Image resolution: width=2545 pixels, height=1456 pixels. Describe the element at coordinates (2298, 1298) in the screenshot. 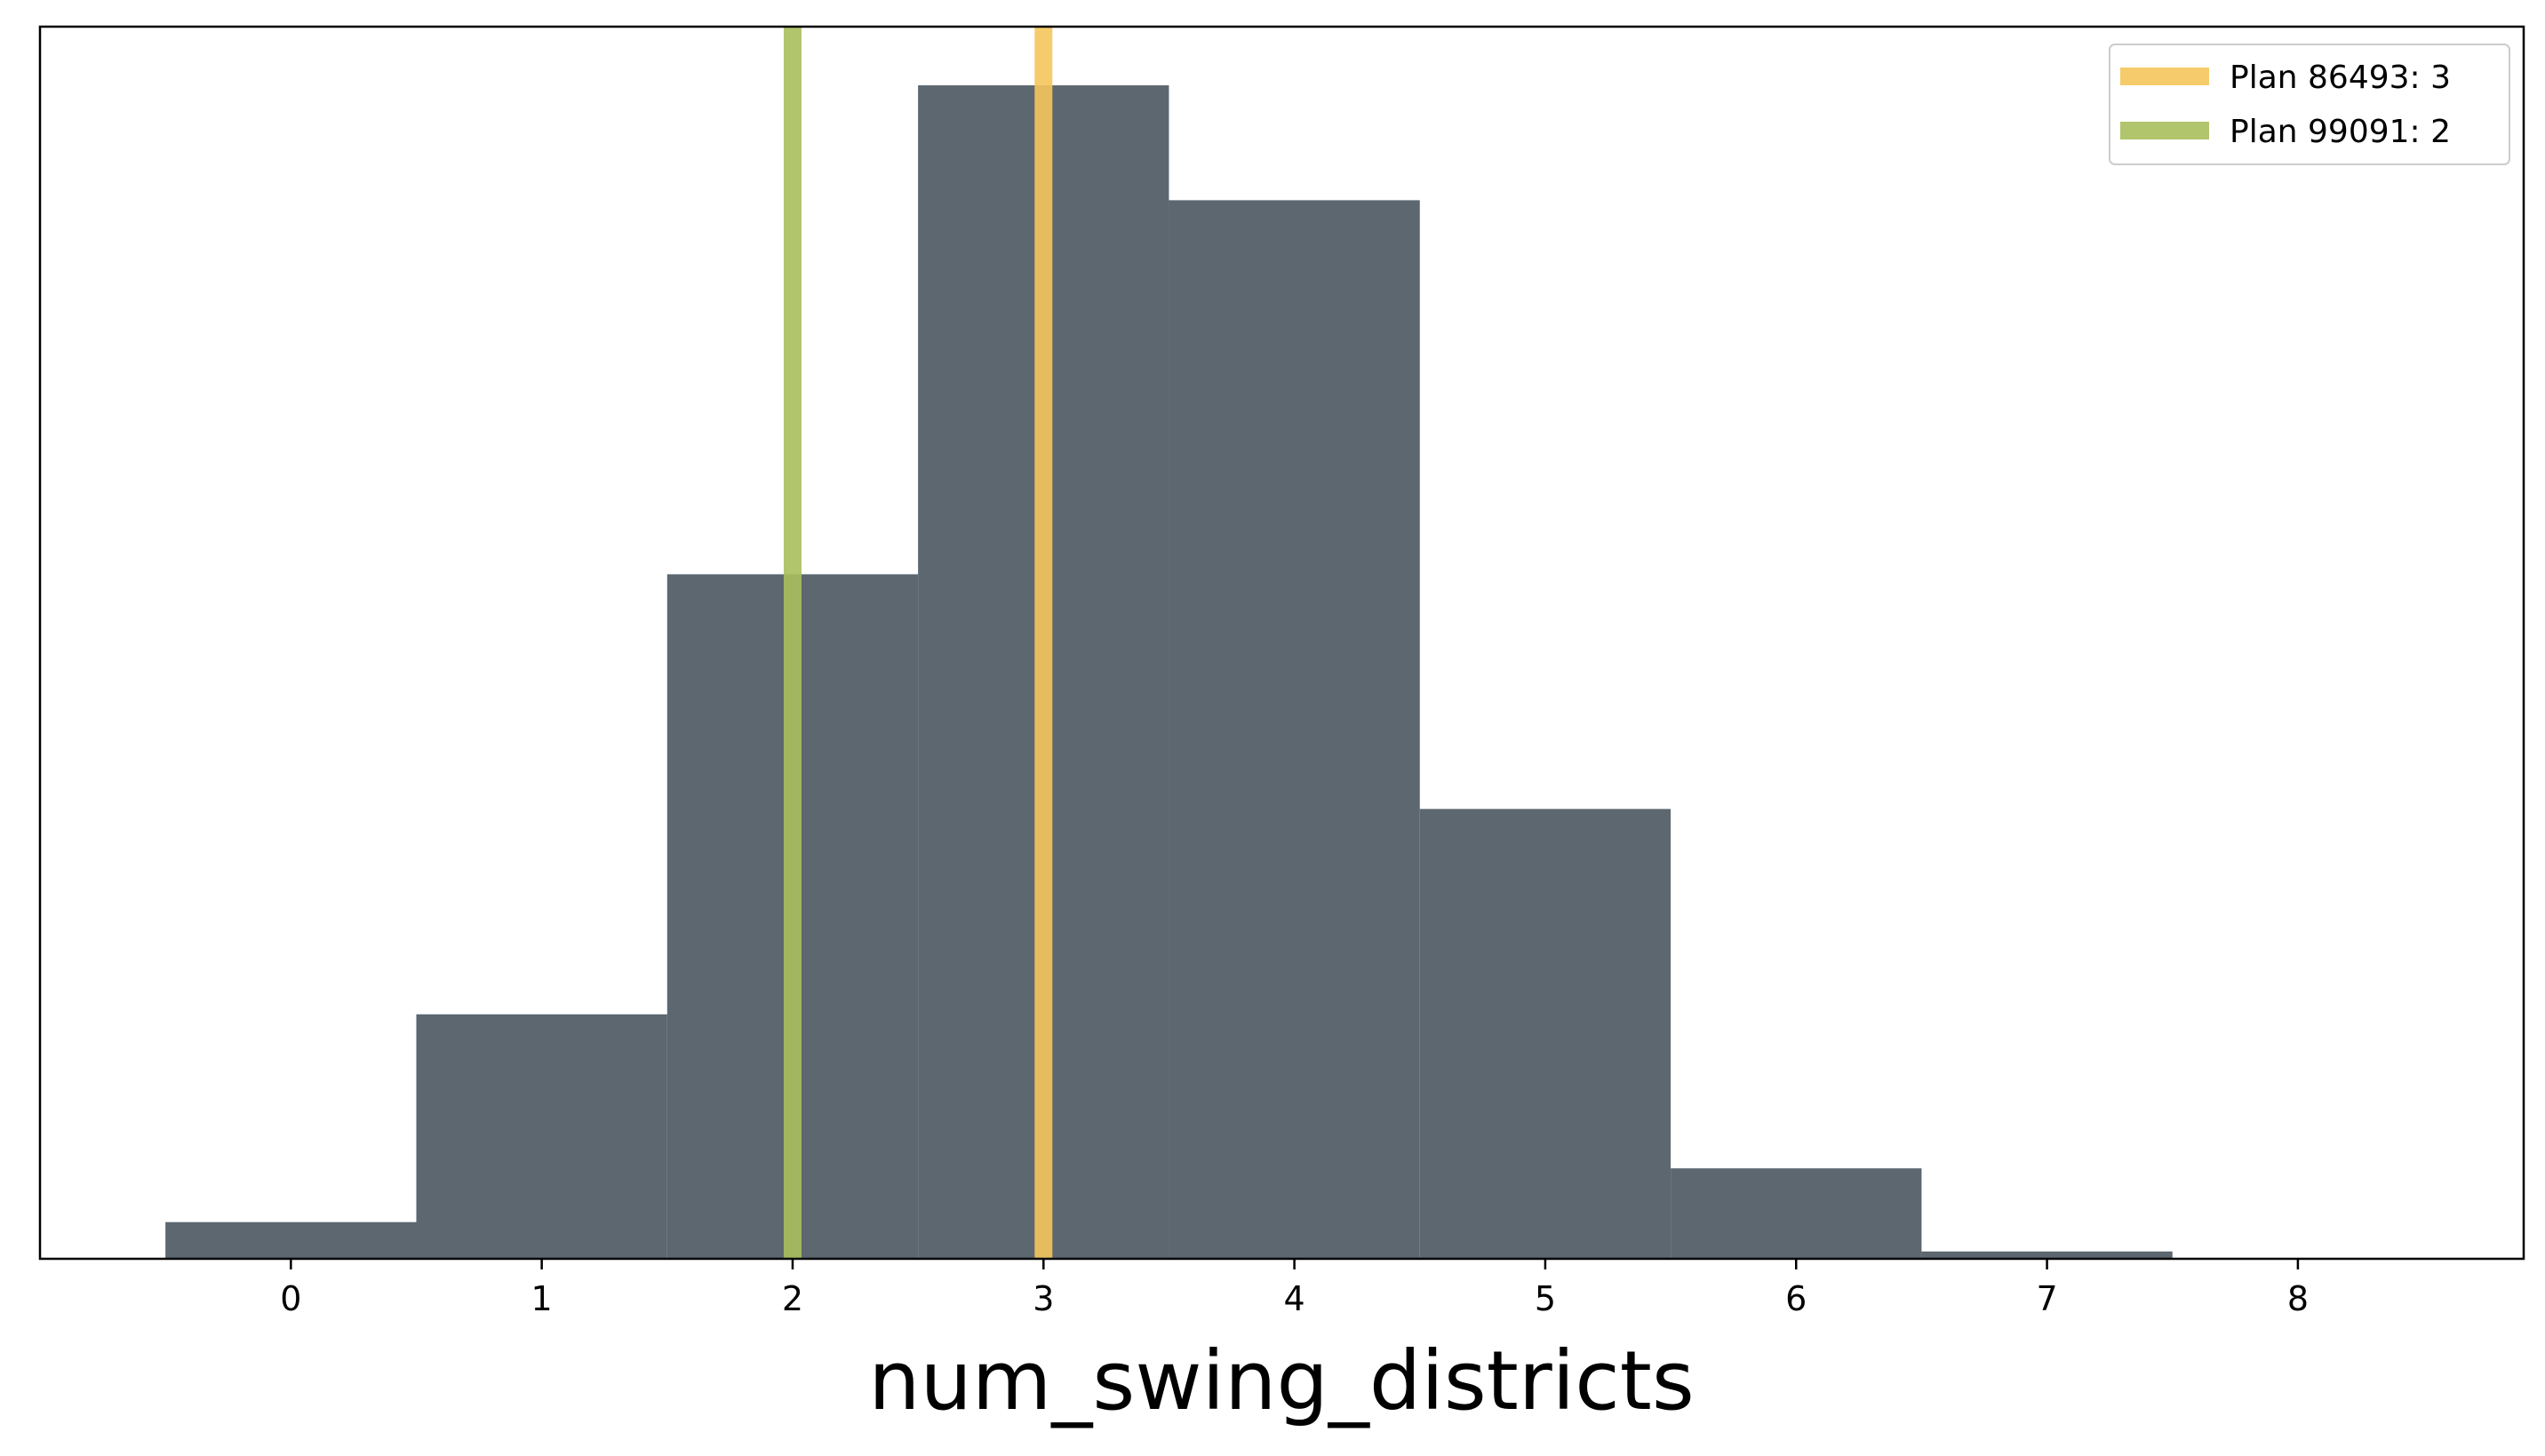

I see `x-tick-label-8: 8` at that location.